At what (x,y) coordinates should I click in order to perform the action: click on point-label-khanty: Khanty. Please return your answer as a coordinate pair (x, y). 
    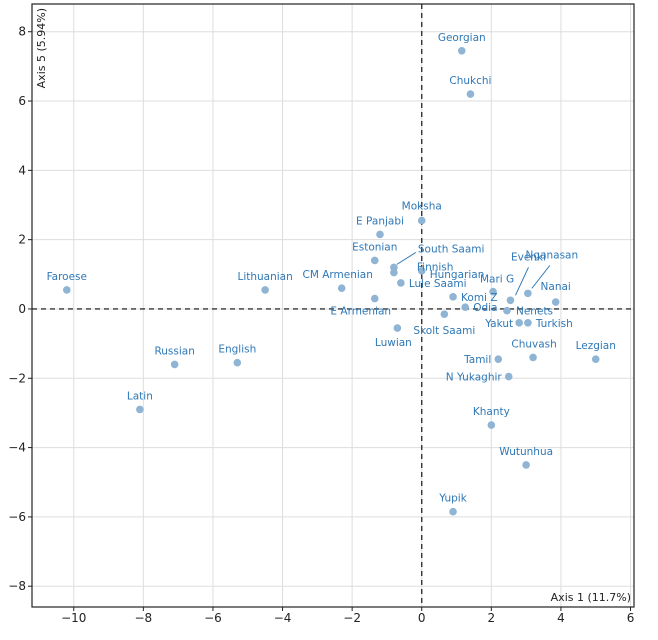
    Looking at the image, I should click on (491, 412).